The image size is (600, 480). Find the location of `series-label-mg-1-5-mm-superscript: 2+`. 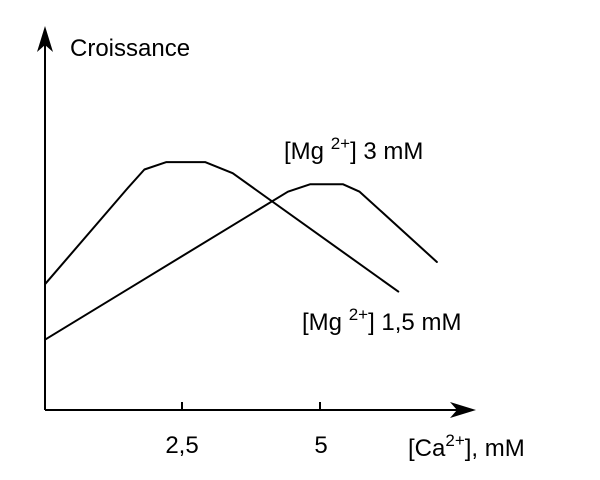

series-label-mg-1-5-mm-superscript: 2+ is located at coordinates (358, 314).